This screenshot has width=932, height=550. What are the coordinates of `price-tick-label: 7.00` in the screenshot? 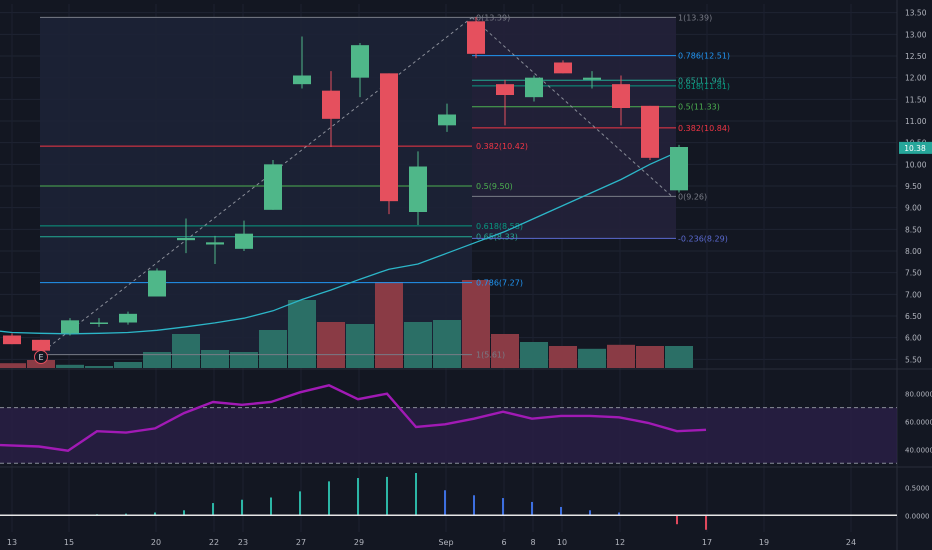 It's located at (913, 294).